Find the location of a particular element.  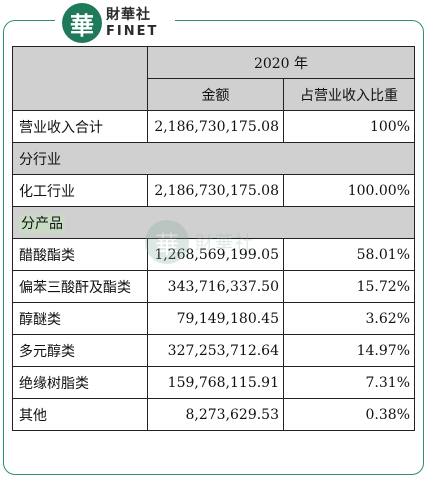

row-label: 偏苯三酸酐及酯类 is located at coordinates (80, 286).